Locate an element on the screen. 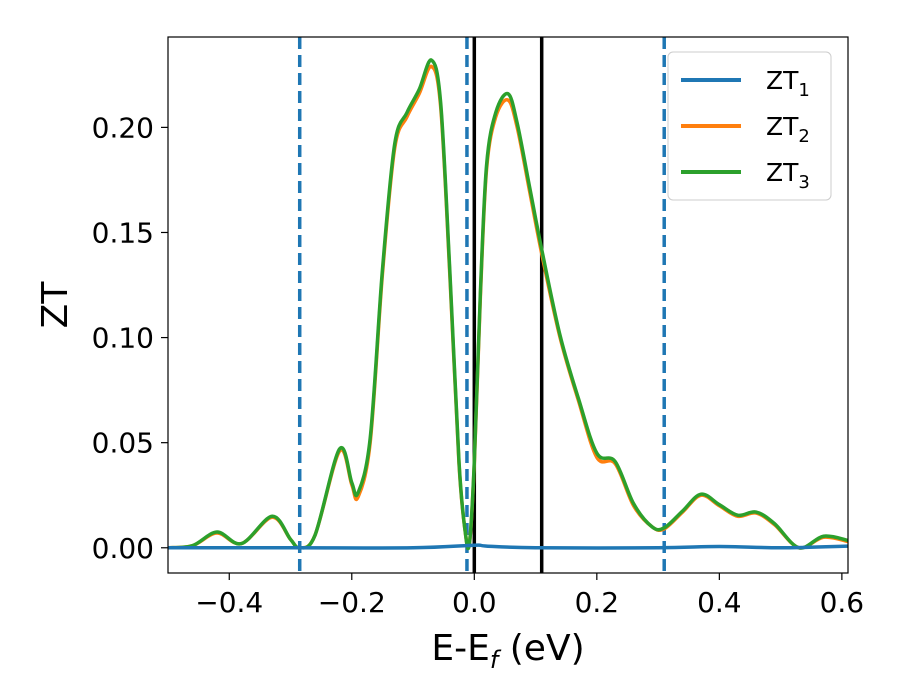 The height and width of the screenshot is (700, 900). legend-label-zt2: ZT2 is located at coordinates (788, 129).